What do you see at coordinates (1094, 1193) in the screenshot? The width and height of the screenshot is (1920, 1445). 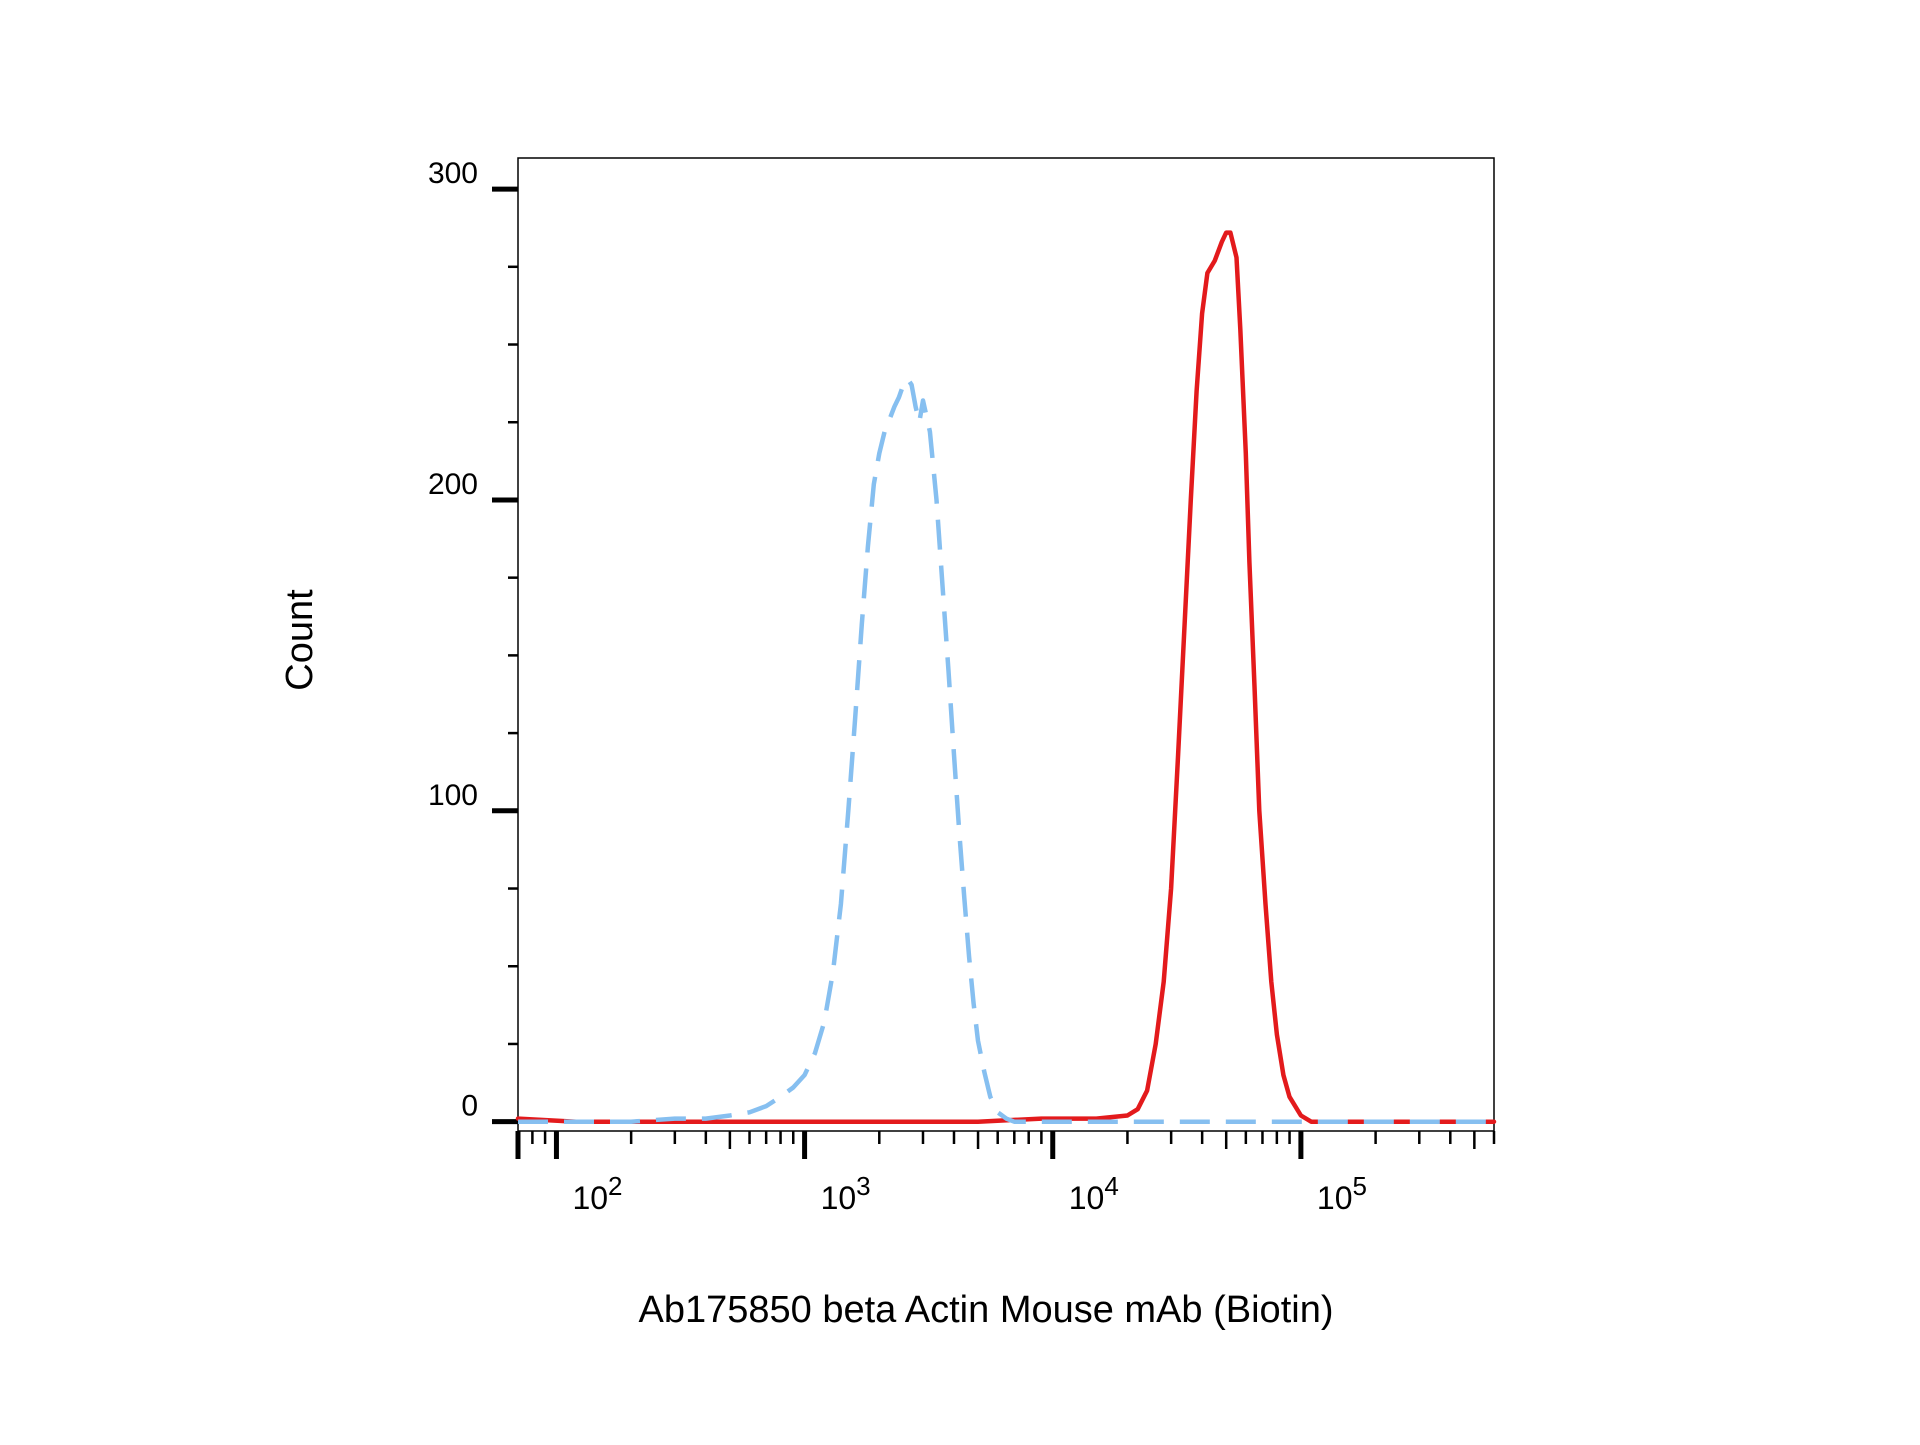 I see `x-tick-label: 10⁴` at bounding box center [1094, 1193].